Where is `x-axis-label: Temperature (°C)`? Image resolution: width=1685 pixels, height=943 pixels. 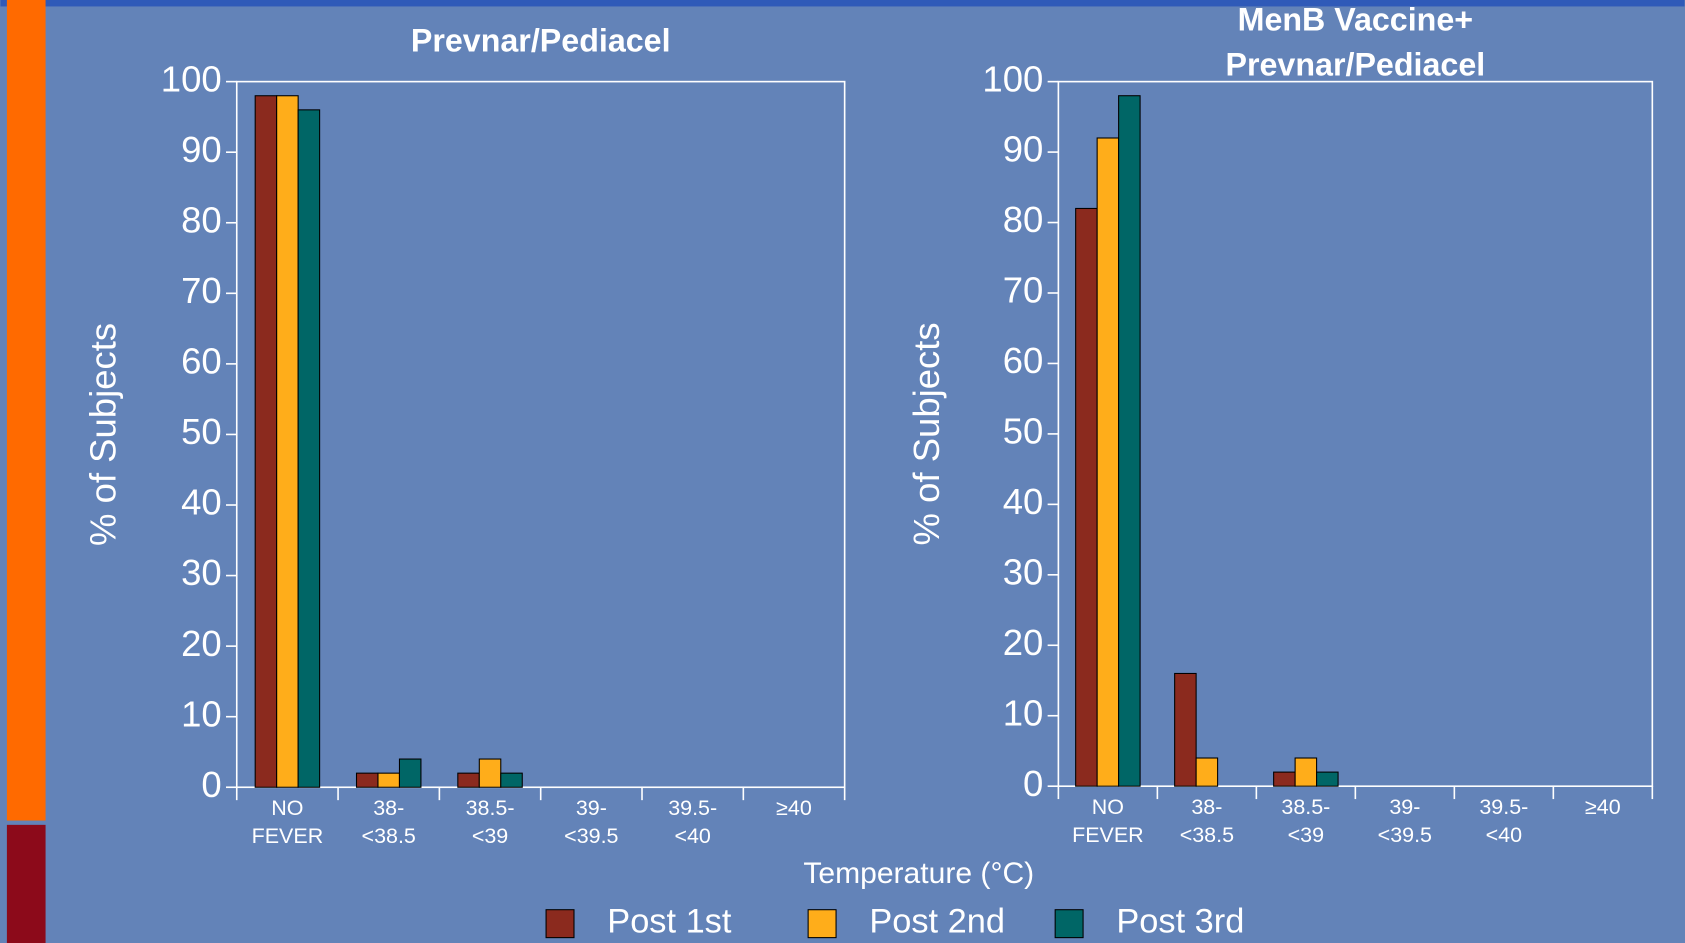
x-axis-label: Temperature (°C) is located at coordinates (918, 873).